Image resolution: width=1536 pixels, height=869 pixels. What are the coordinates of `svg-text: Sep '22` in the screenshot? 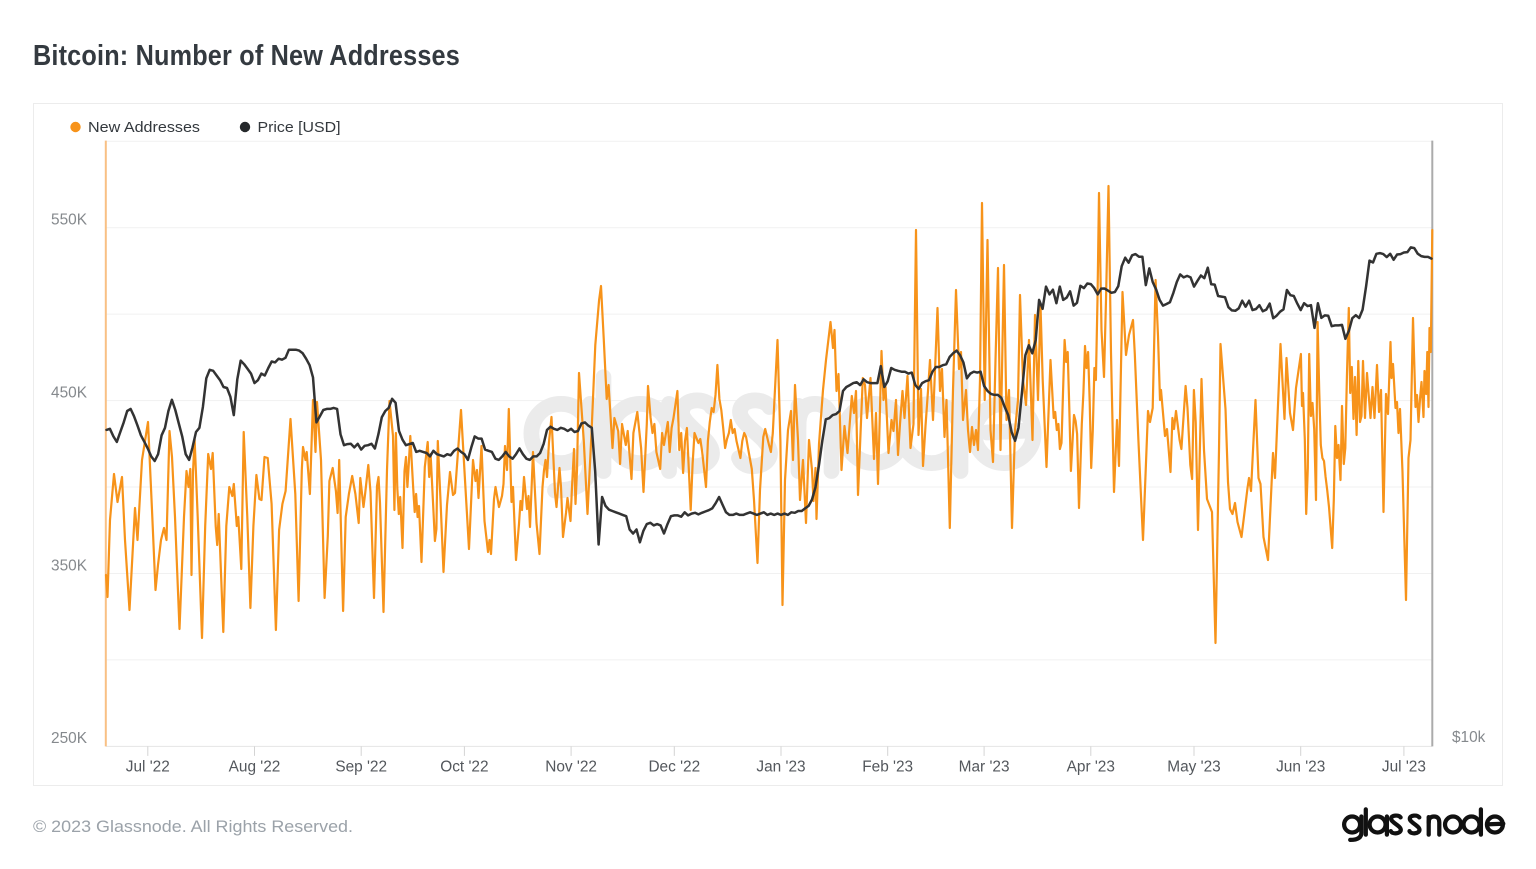 It's located at (361, 767).